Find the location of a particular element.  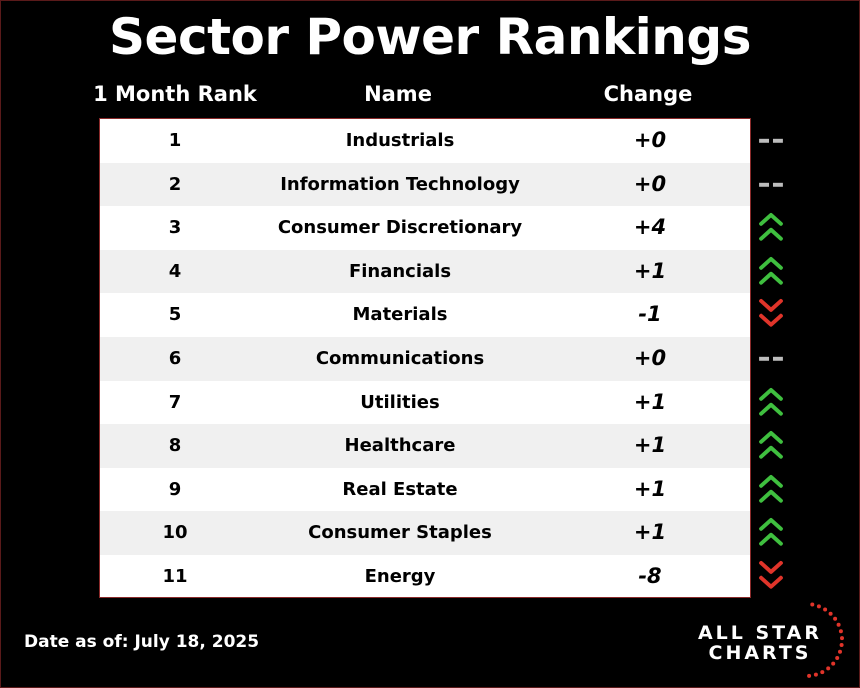

rank-cell: 1 is located at coordinates (175, 140).